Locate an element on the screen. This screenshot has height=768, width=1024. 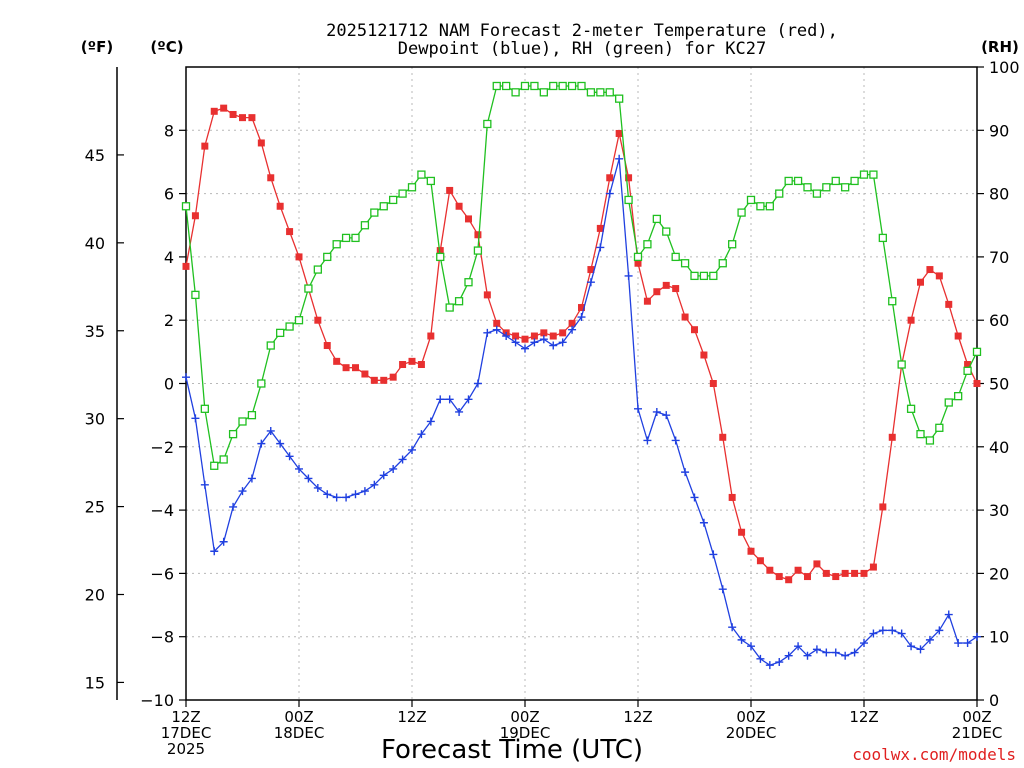
celsius-tick-label: 0 is located at coordinates (169, 384).